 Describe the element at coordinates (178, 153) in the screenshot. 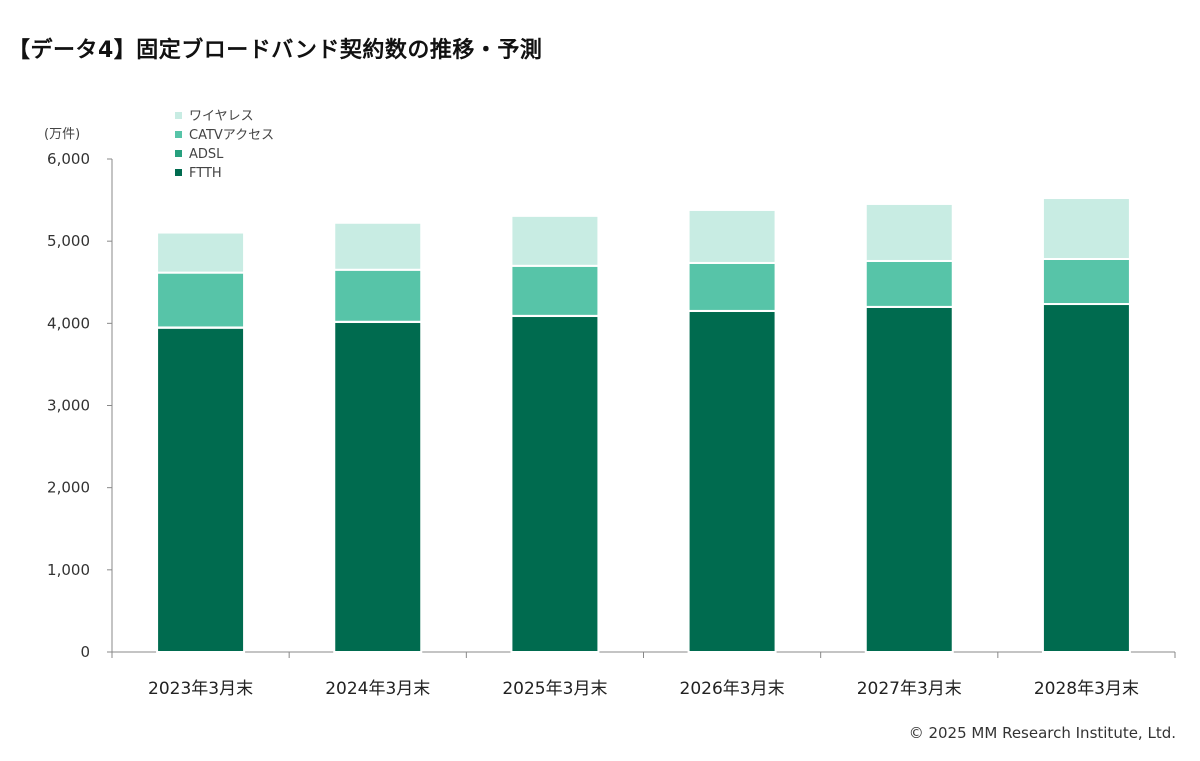

I see `legend-swatch-ADSL` at that location.